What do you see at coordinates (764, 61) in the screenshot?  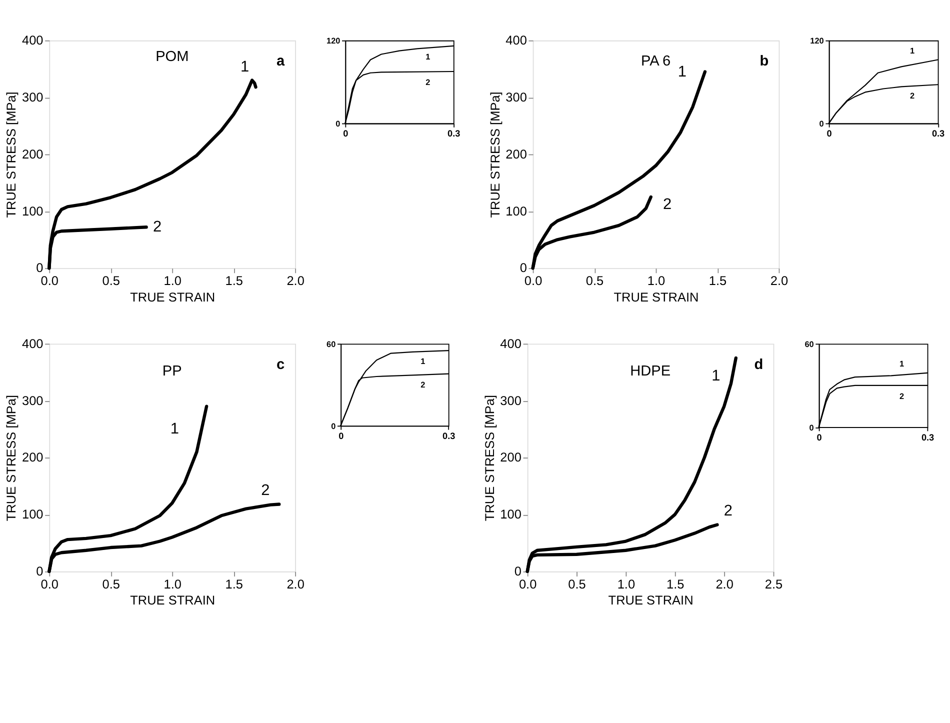 I see `annotation: b` at bounding box center [764, 61].